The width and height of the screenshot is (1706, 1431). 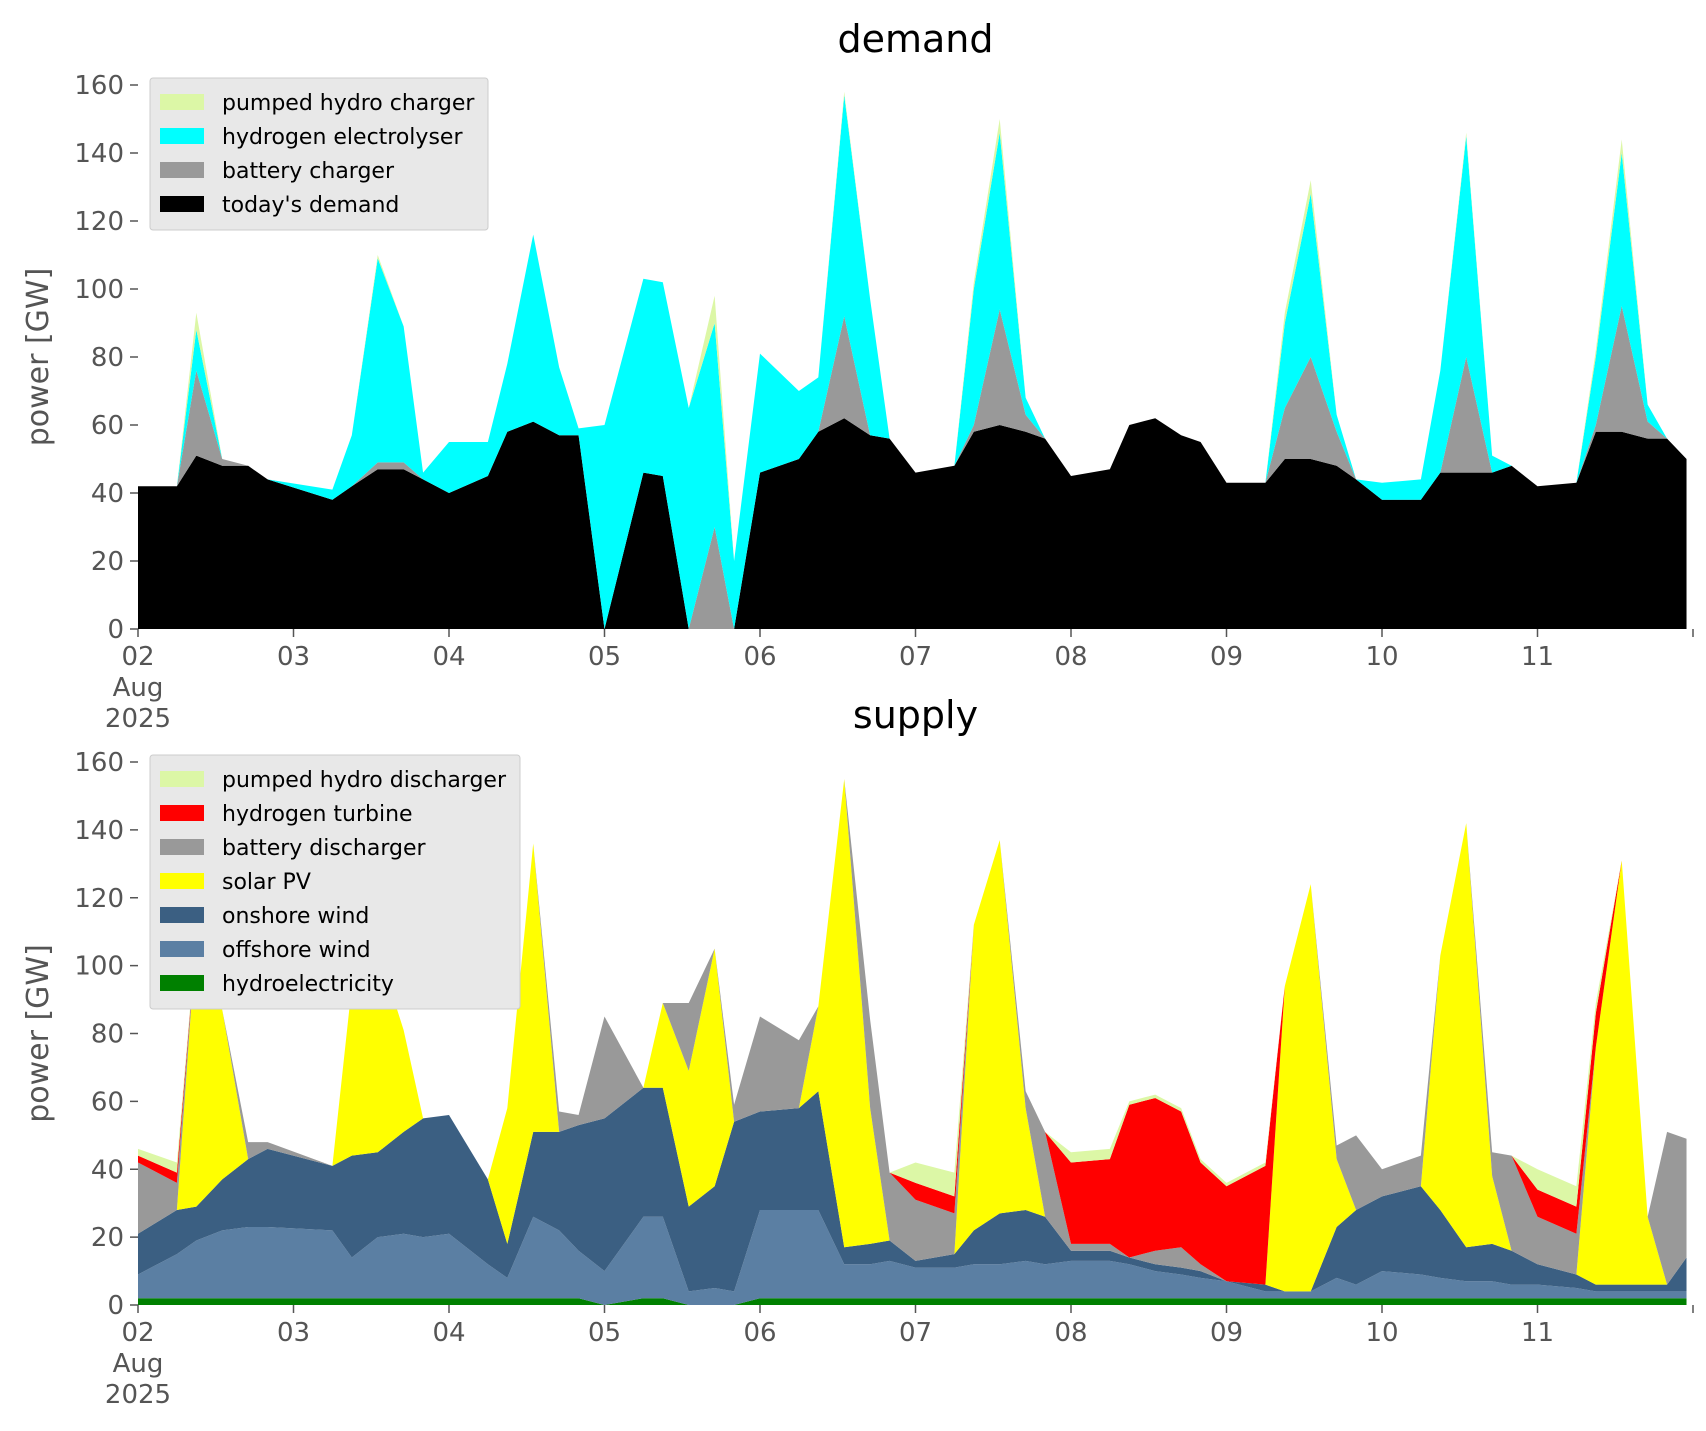 What do you see at coordinates (296, 950) in the screenshot?
I see `legend-label: offshore wind` at bounding box center [296, 950].